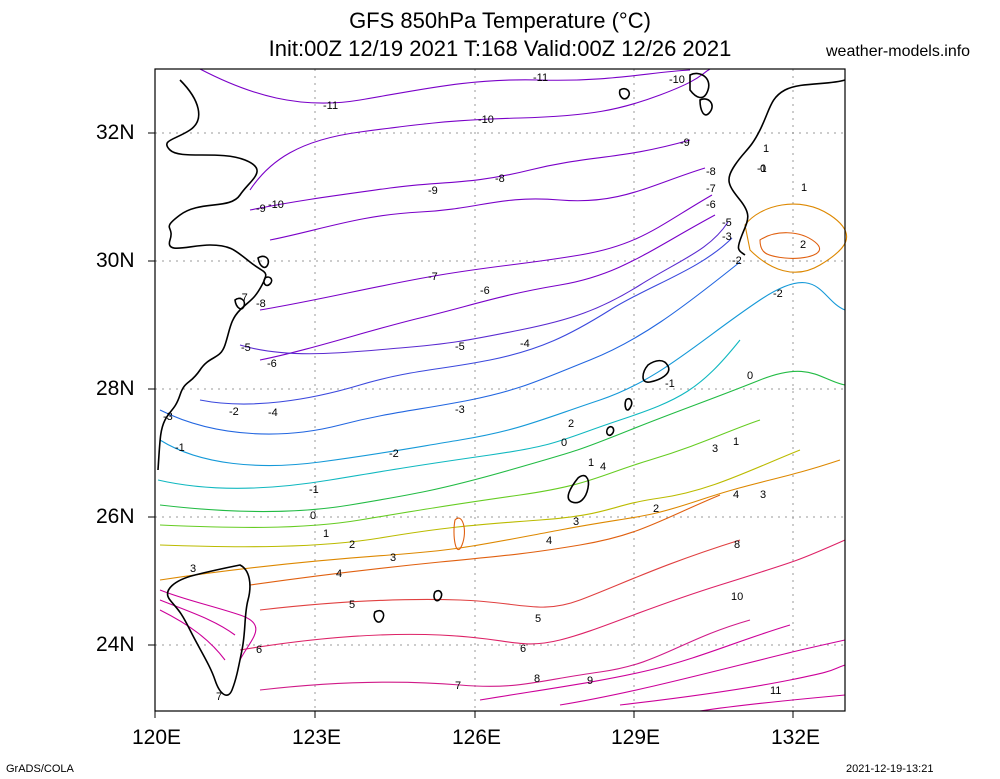  I want to click on isotherm-minus1, so click(449, 414).